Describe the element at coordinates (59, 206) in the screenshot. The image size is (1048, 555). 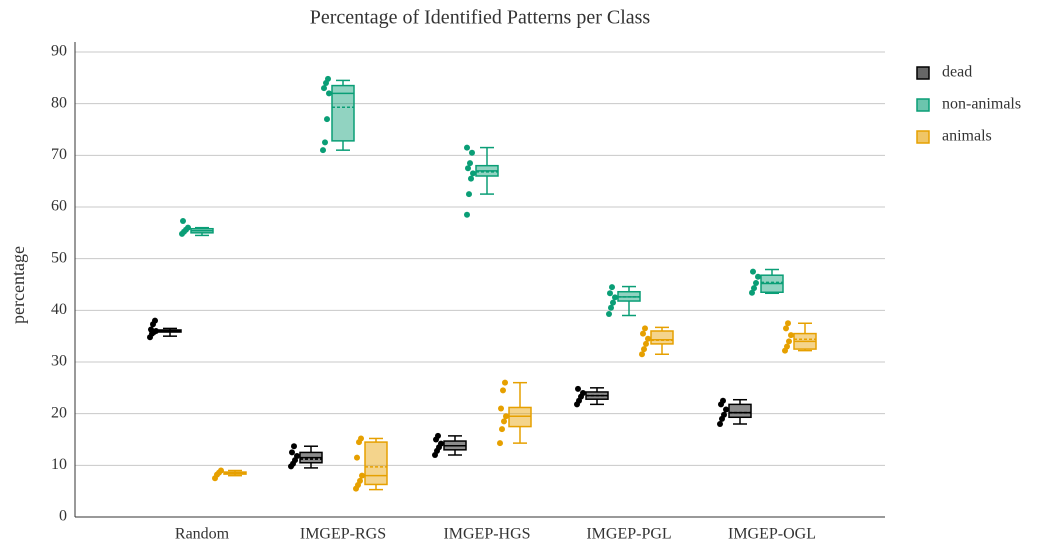
I see `y-tick-label: 60` at that location.